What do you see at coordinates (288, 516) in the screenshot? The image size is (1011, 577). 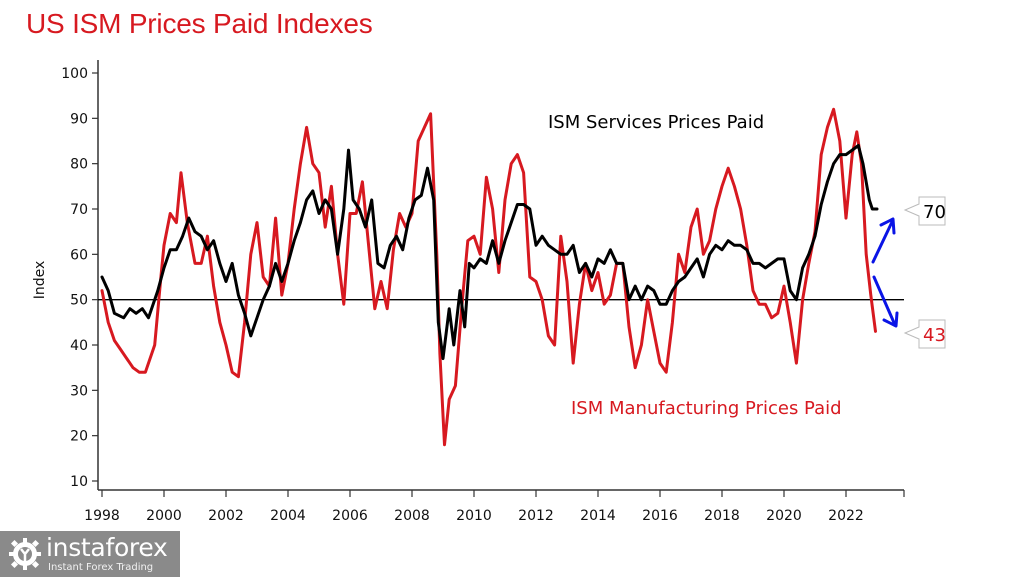 I see `x-tick-label: 2004` at bounding box center [288, 516].